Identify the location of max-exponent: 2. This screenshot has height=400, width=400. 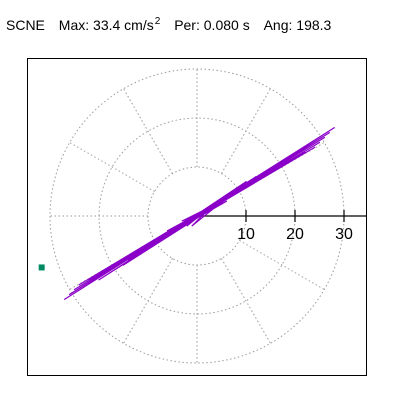
(157, 21).